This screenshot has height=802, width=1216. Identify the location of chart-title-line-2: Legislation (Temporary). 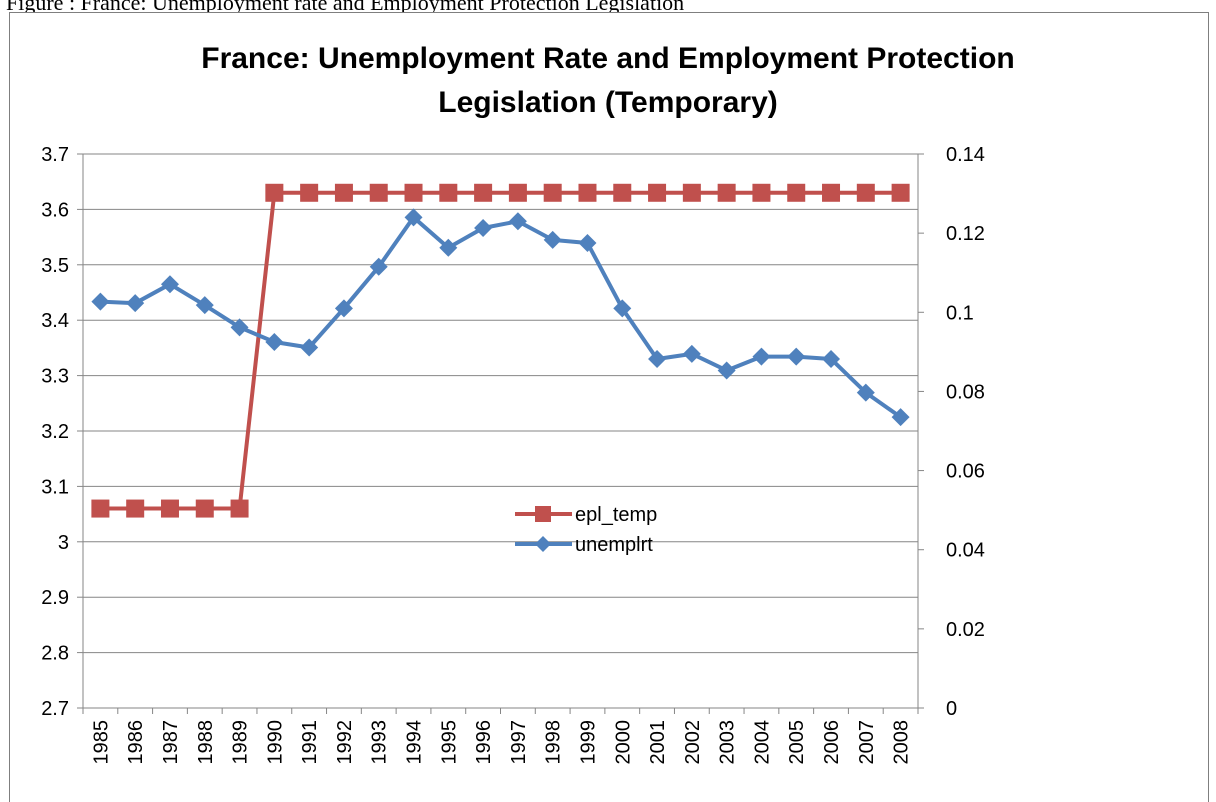
(608, 102).